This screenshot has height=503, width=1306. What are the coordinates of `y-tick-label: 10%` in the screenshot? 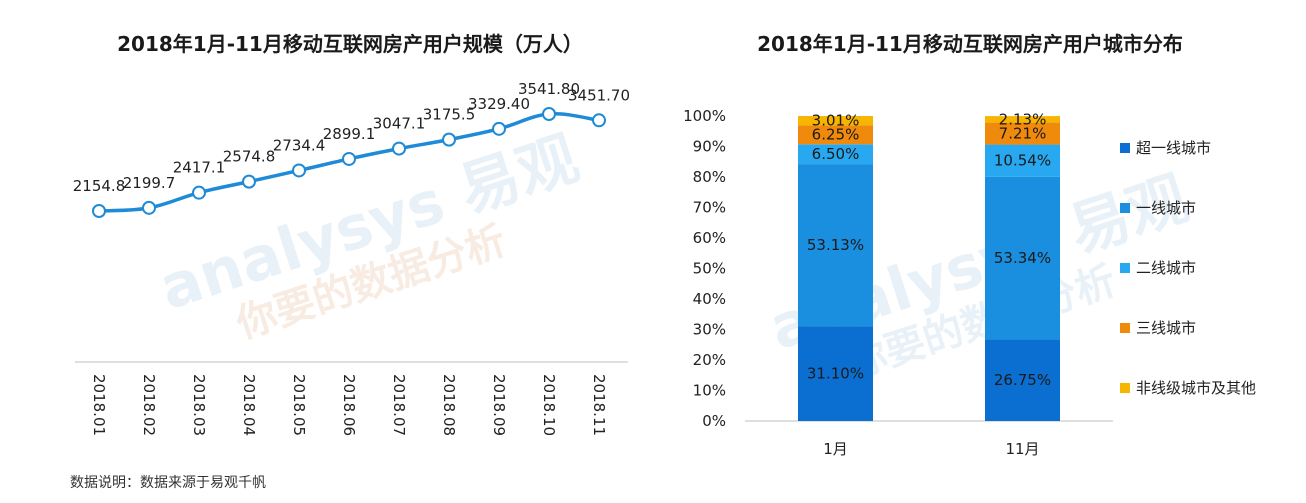 It's located at (709, 391).